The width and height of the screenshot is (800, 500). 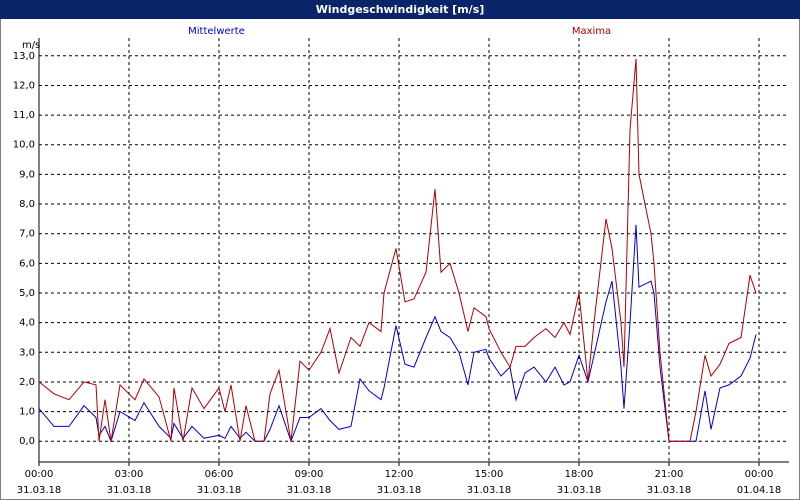 What do you see at coordinates (27, 323) in the screenshot?
I see `y-tick-label: 4,0` at bounding box center [27, 323].